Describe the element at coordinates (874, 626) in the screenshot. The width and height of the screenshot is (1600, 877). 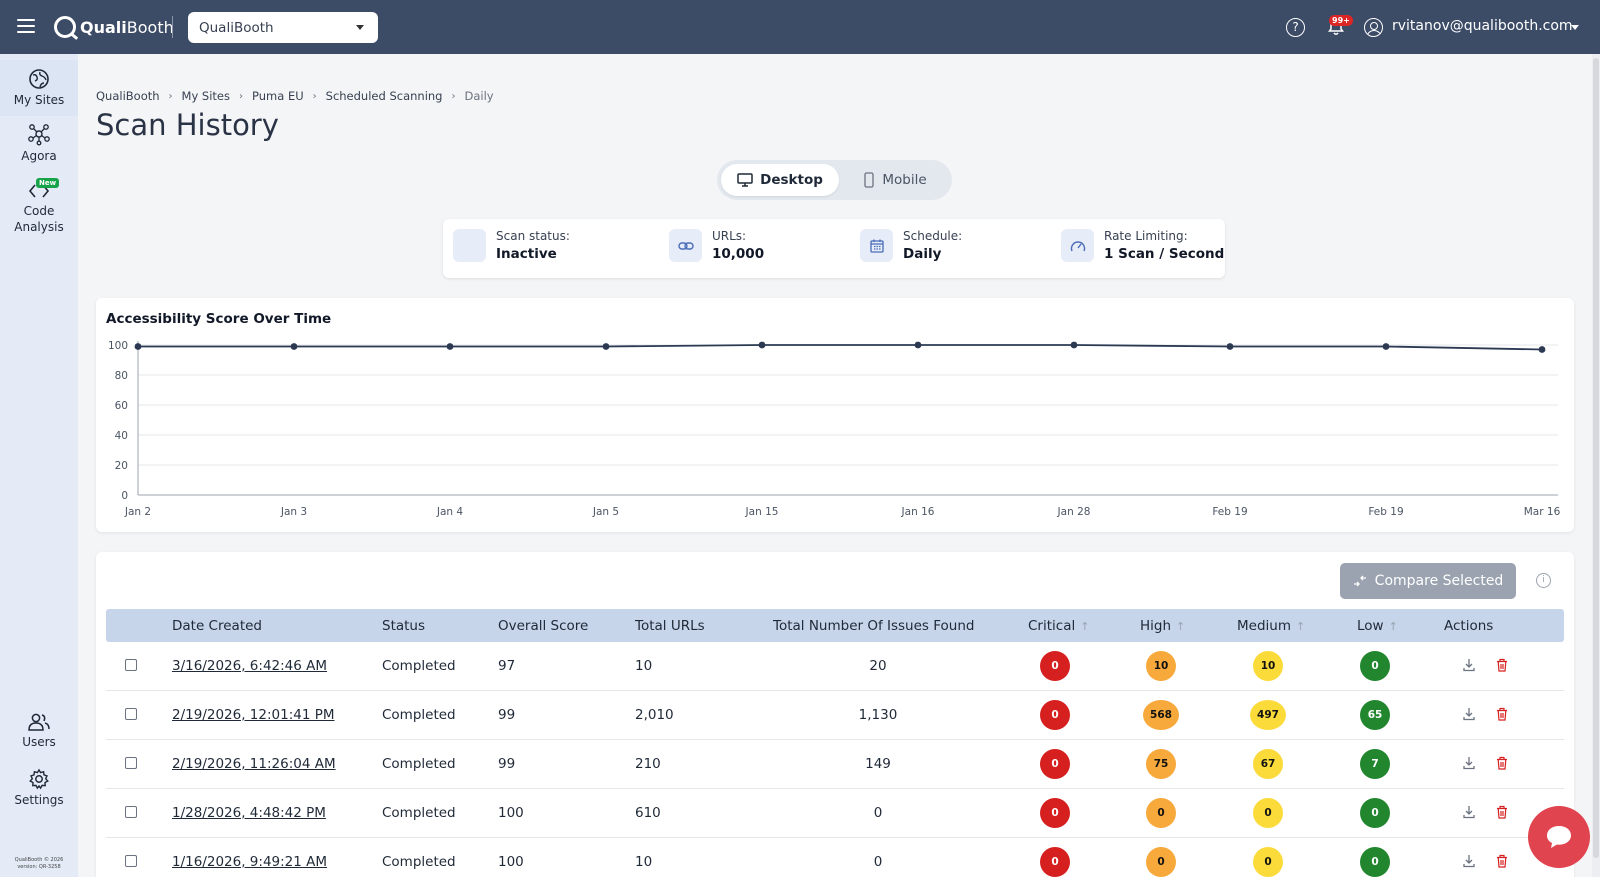
I see `col-total-issues: Total Number Of Issues Found` at that location.